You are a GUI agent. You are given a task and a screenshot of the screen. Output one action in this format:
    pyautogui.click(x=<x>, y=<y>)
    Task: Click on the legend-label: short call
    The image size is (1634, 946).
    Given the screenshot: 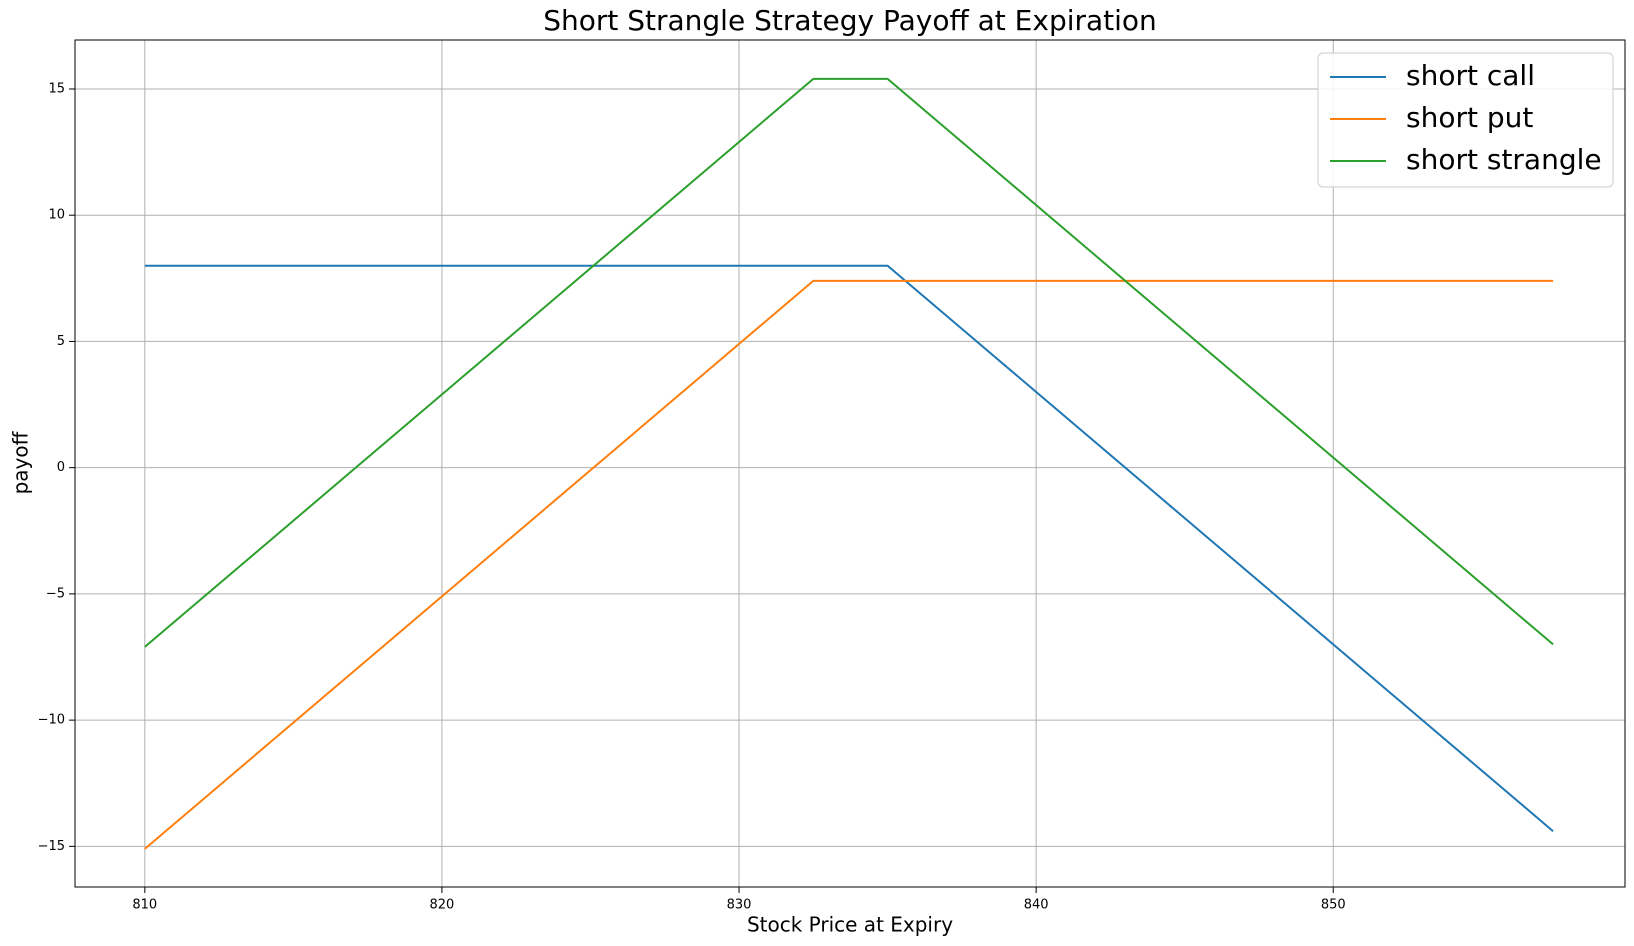 What is the action you would take?
    pyautogui.click(x=1470, y=75)
    